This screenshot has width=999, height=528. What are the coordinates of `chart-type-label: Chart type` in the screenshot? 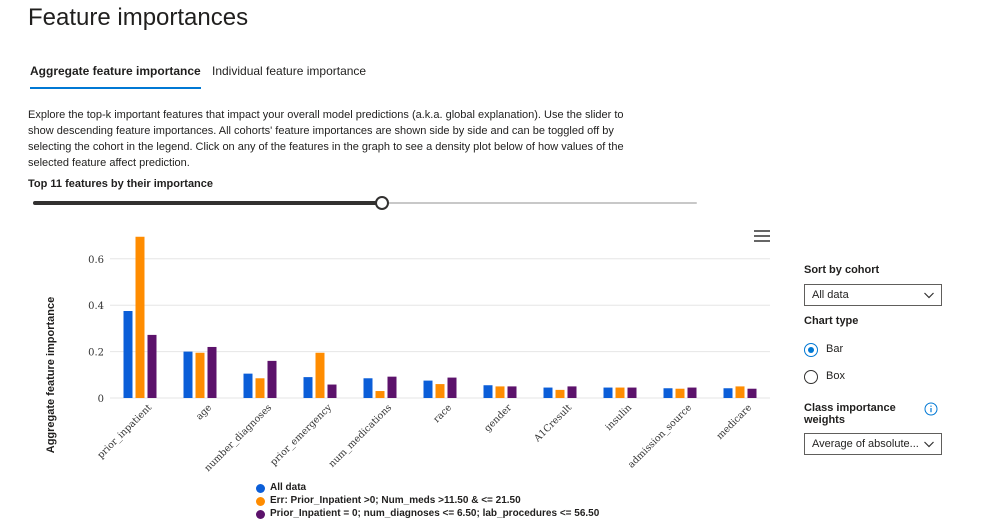 It's located at (831, 321).